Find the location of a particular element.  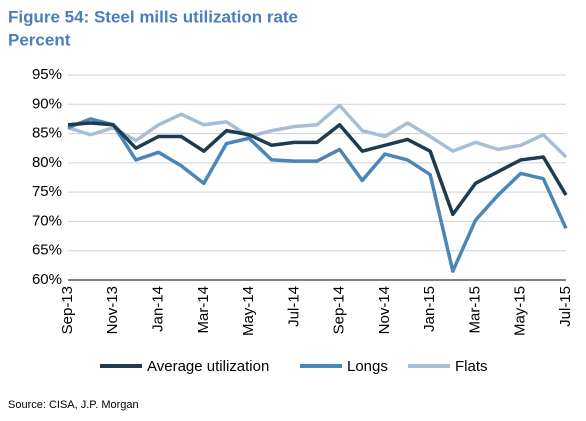

chart-subtitle: Percent is located at coordinates (39, 39).